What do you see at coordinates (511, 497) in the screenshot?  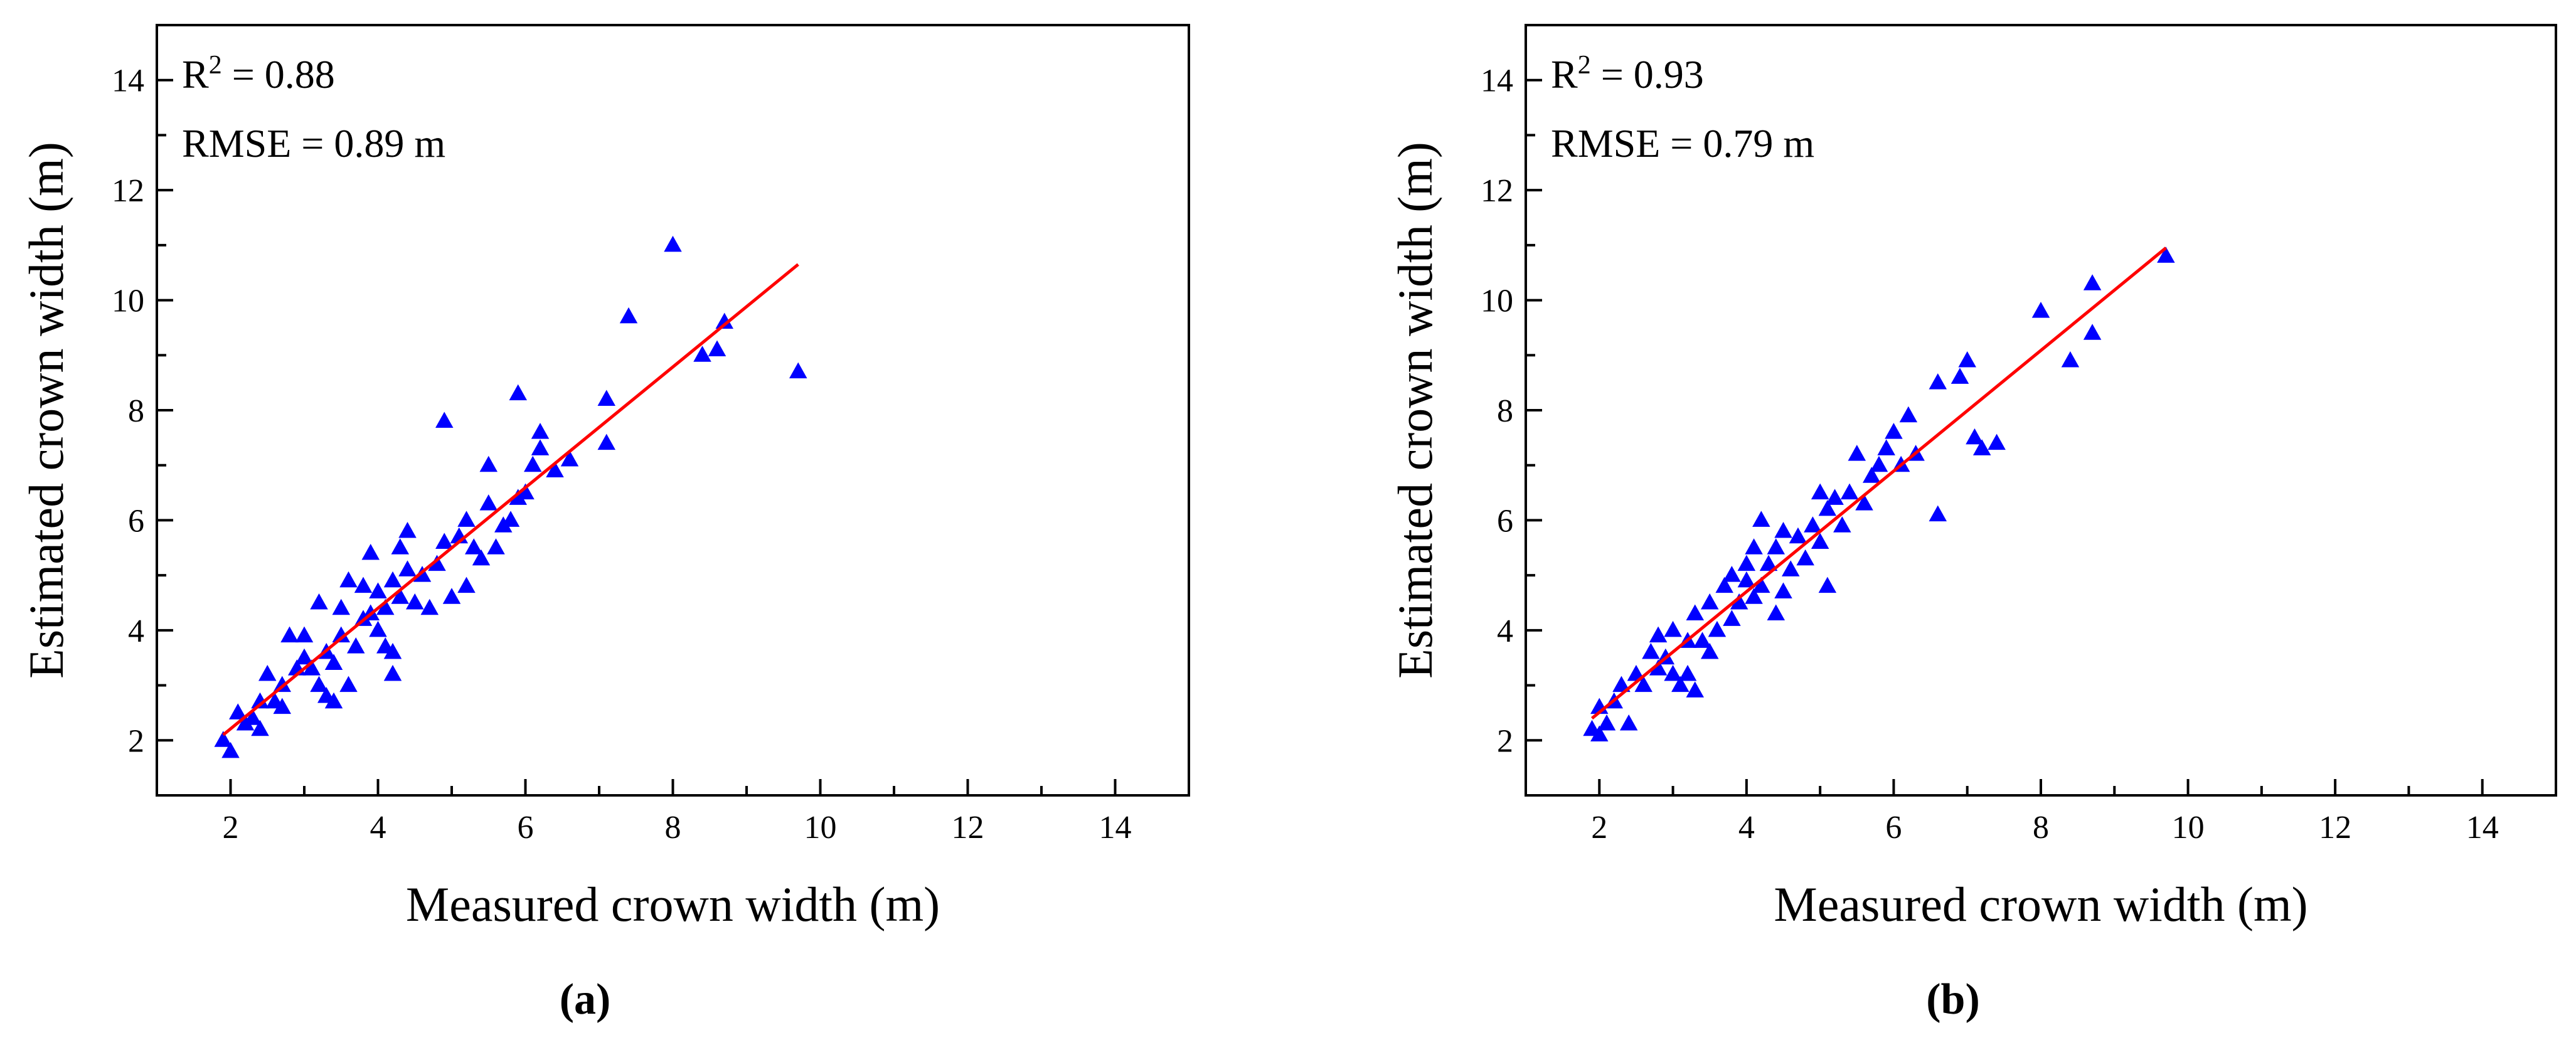 I see `panel-a-points` at bounding box center [511, 497].